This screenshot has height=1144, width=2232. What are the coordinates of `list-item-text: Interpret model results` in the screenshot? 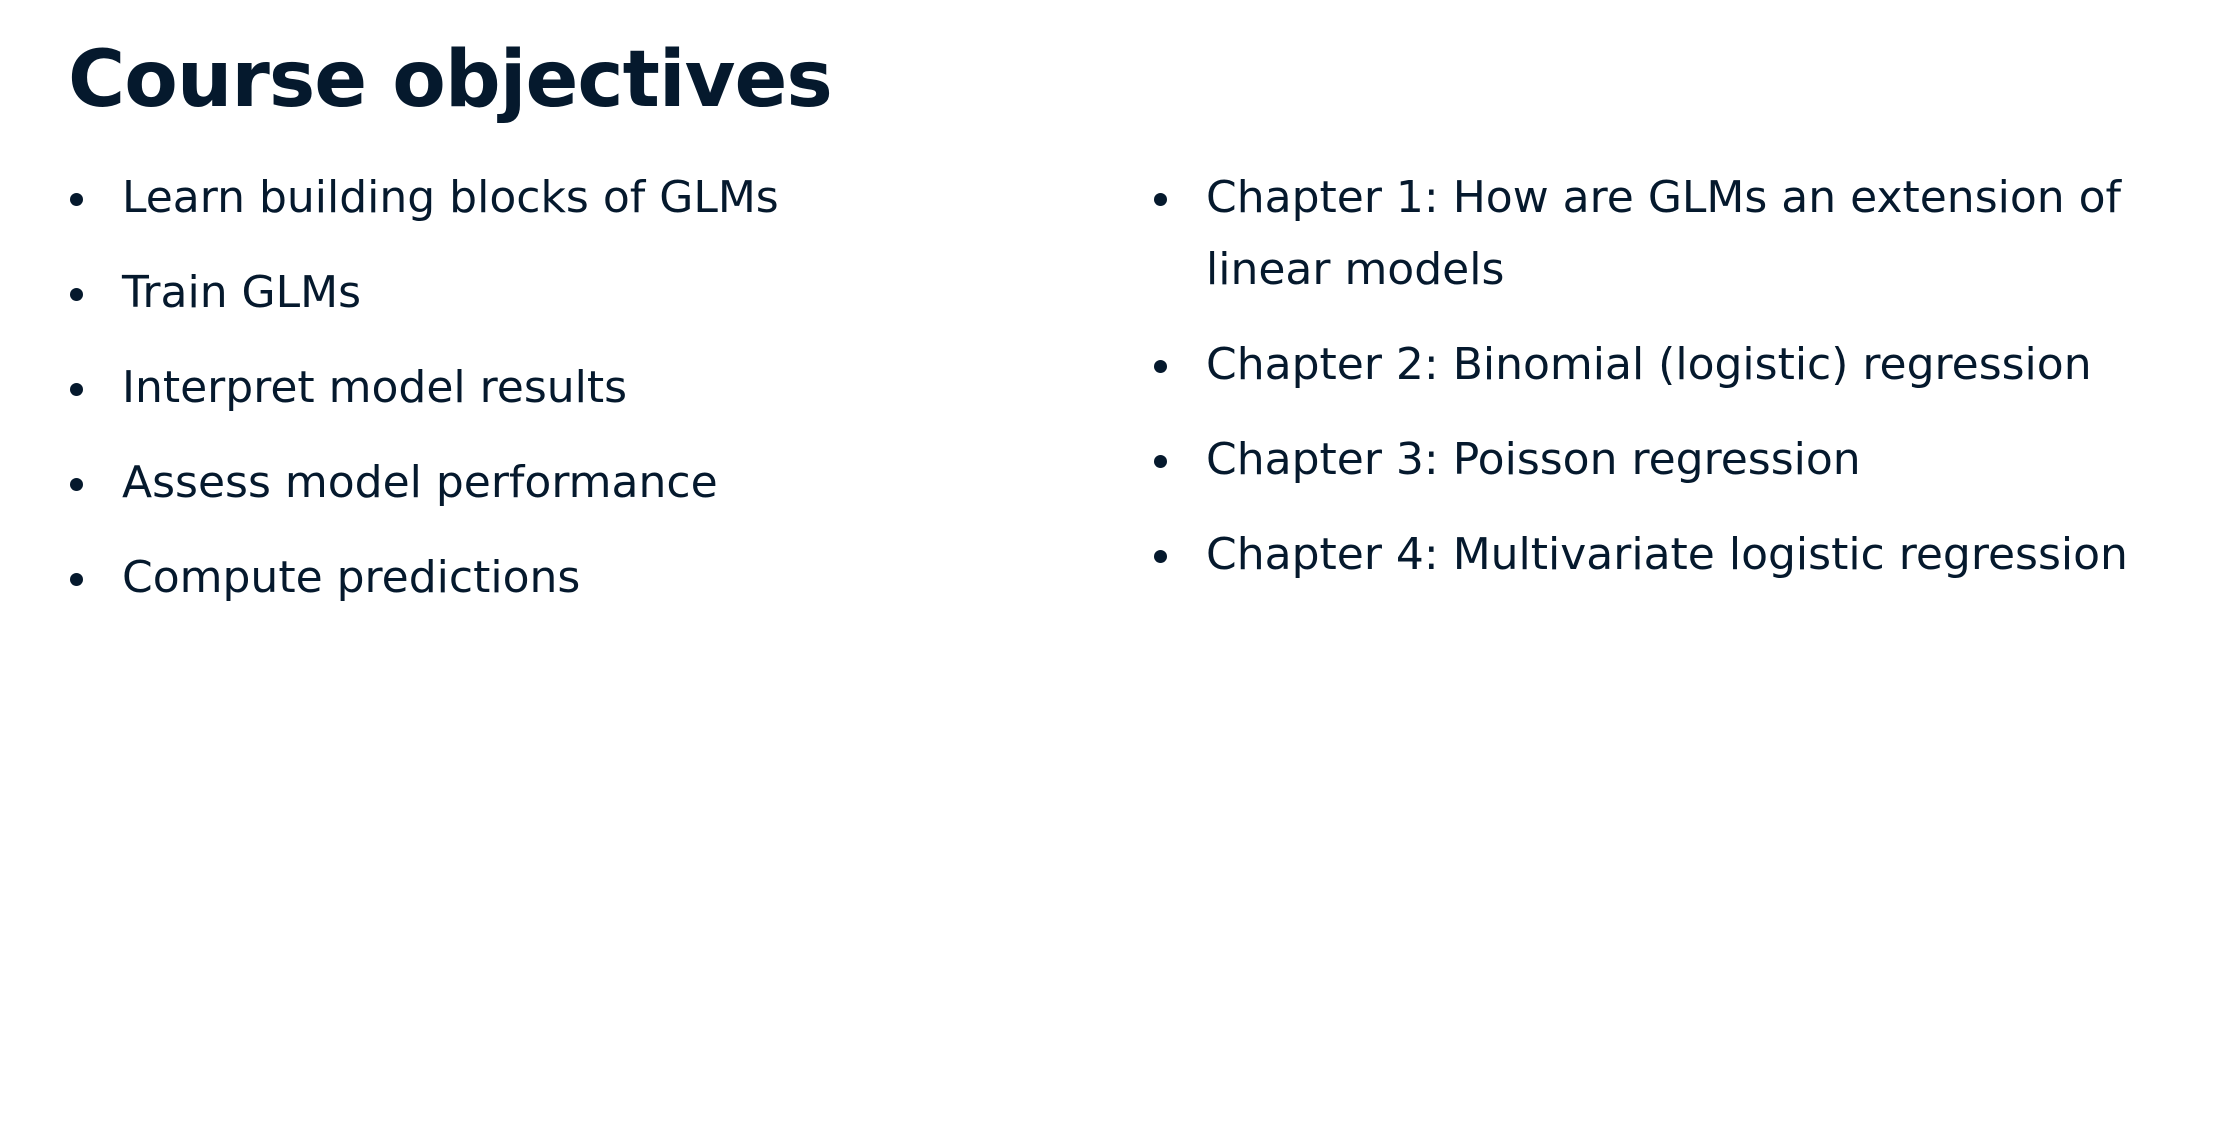 It's located at (375, 387).